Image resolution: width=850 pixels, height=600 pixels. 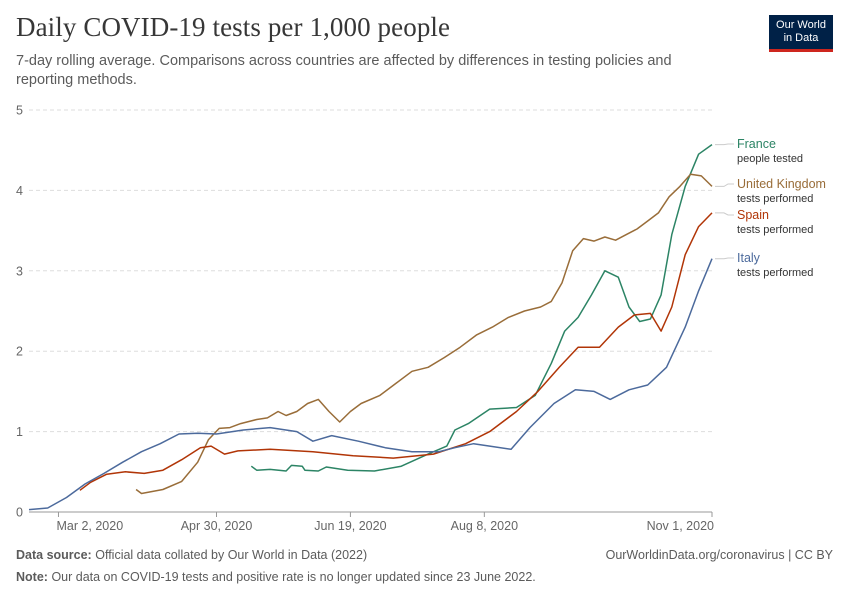 What do you see at coordinates (19, 271) in the screenshot?
I see `y-tick-label: 3` at bounding box center [19, 271].